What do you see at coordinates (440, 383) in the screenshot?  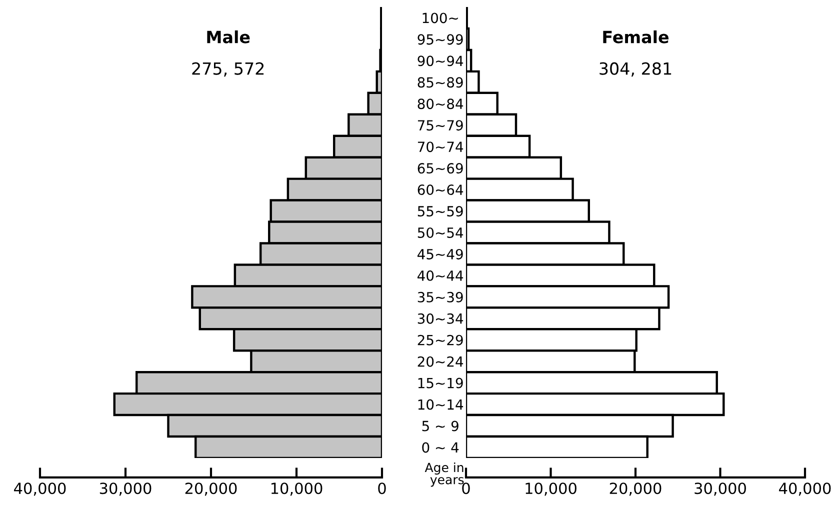 I see `y-tick-label: 15∼19` at bounding box center [440, 383].